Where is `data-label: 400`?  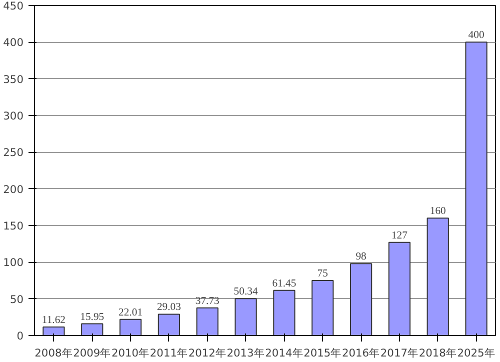 data-label: 400 is located at coordinates (476, 36).